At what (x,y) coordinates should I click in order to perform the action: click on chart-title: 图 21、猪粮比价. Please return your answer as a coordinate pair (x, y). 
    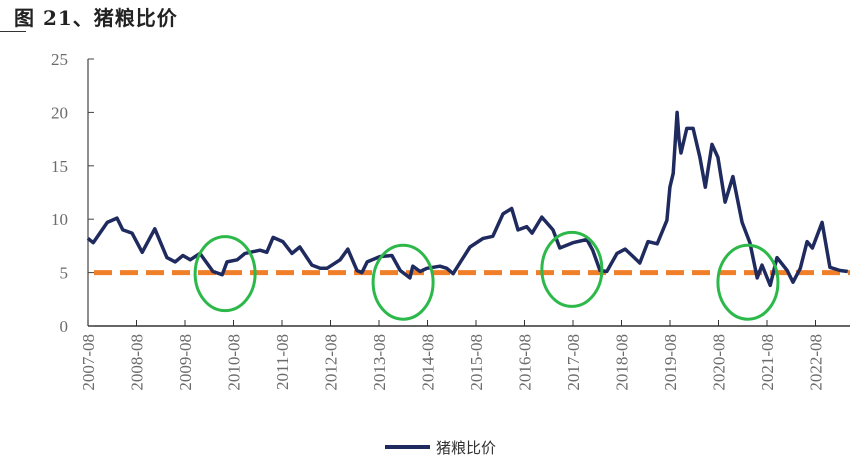
    Looking at the image, I should click on (96, 18).